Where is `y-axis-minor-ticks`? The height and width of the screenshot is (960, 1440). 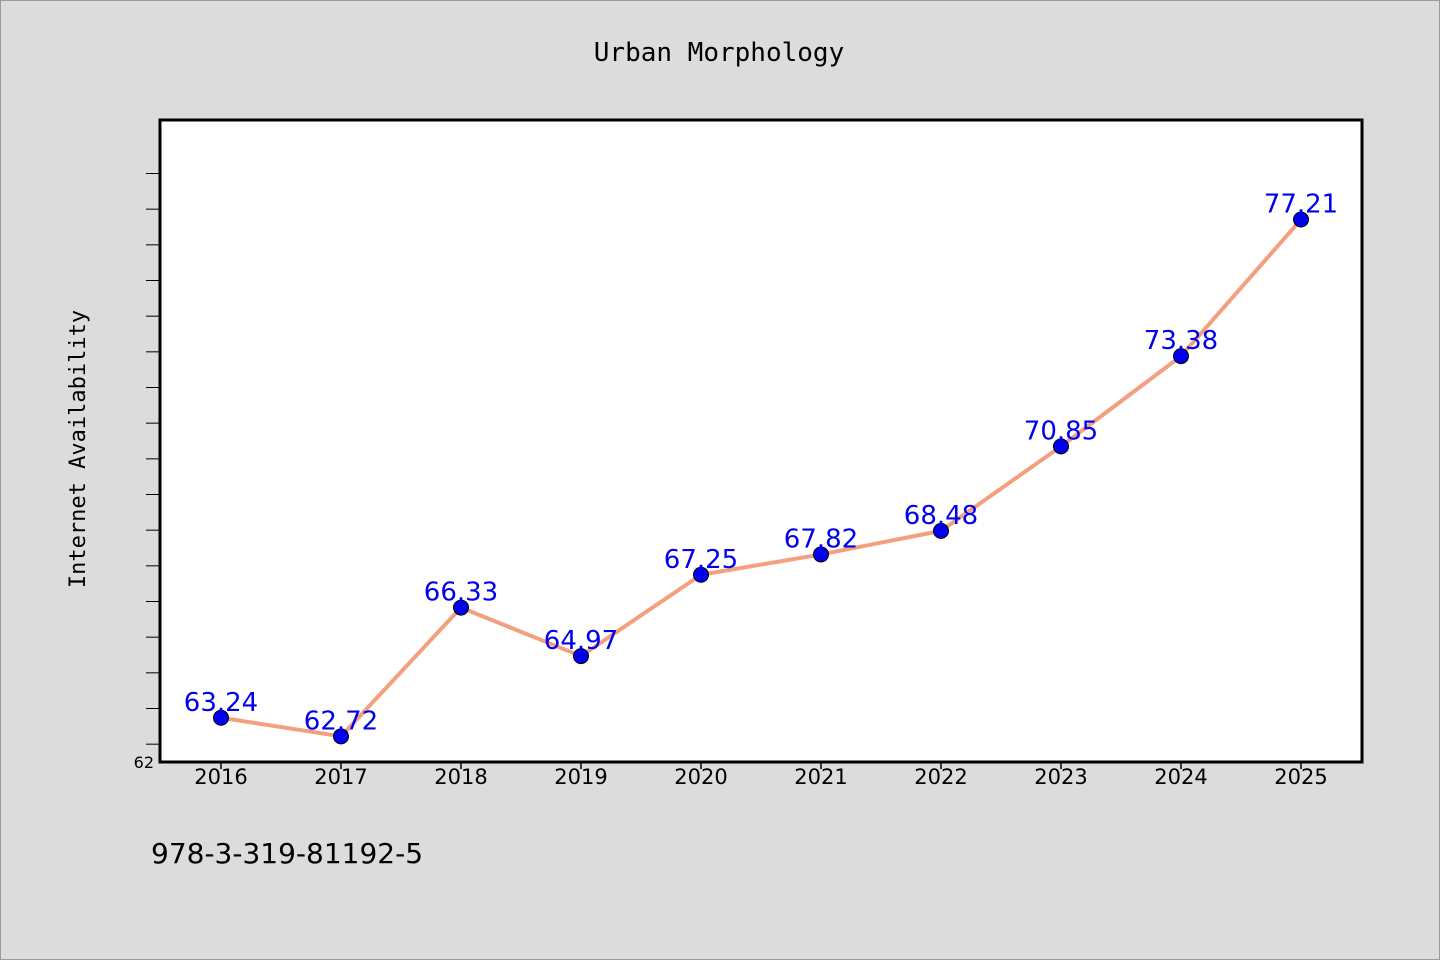
y-axis-minor-ticks is located at coordinates (153, 459).